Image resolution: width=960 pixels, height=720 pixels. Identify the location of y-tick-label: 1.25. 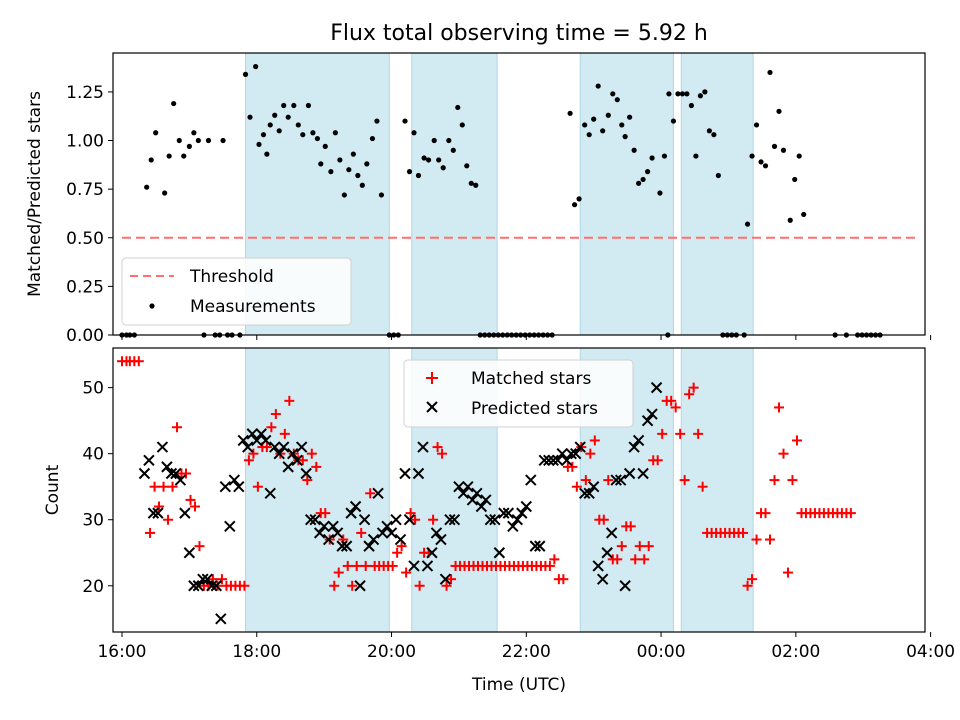
(85, 93).